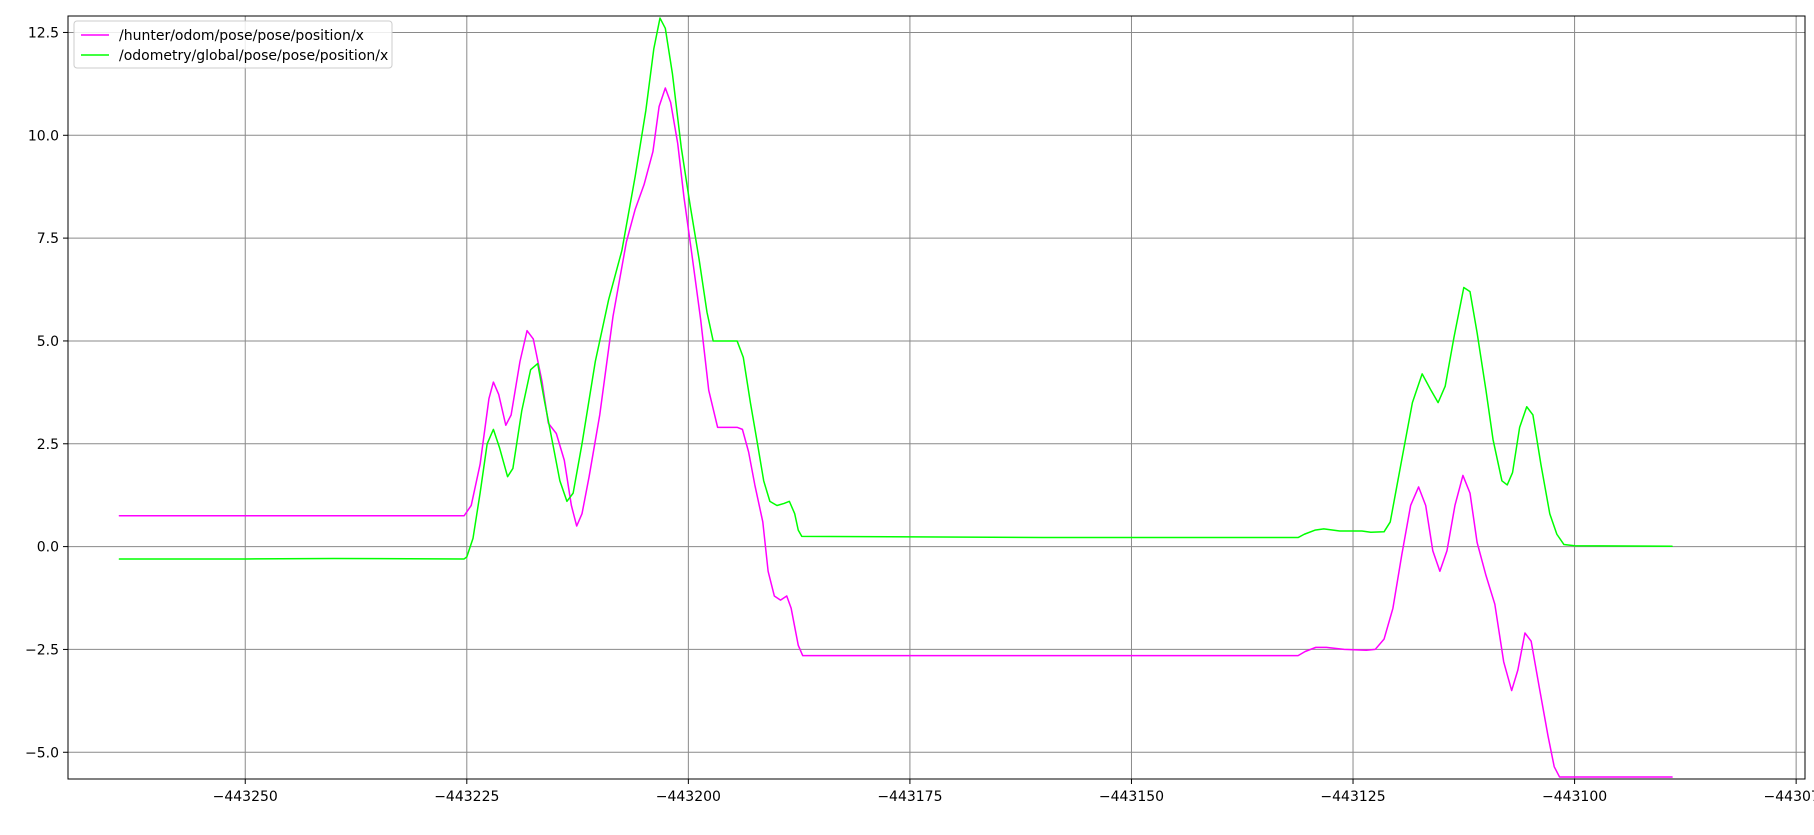 The width and height of the screenshot is (1814, 835). Describe the element at coordinates (42, 650) in the screenshot. I see `y-tick-label: −2.5` at that location.